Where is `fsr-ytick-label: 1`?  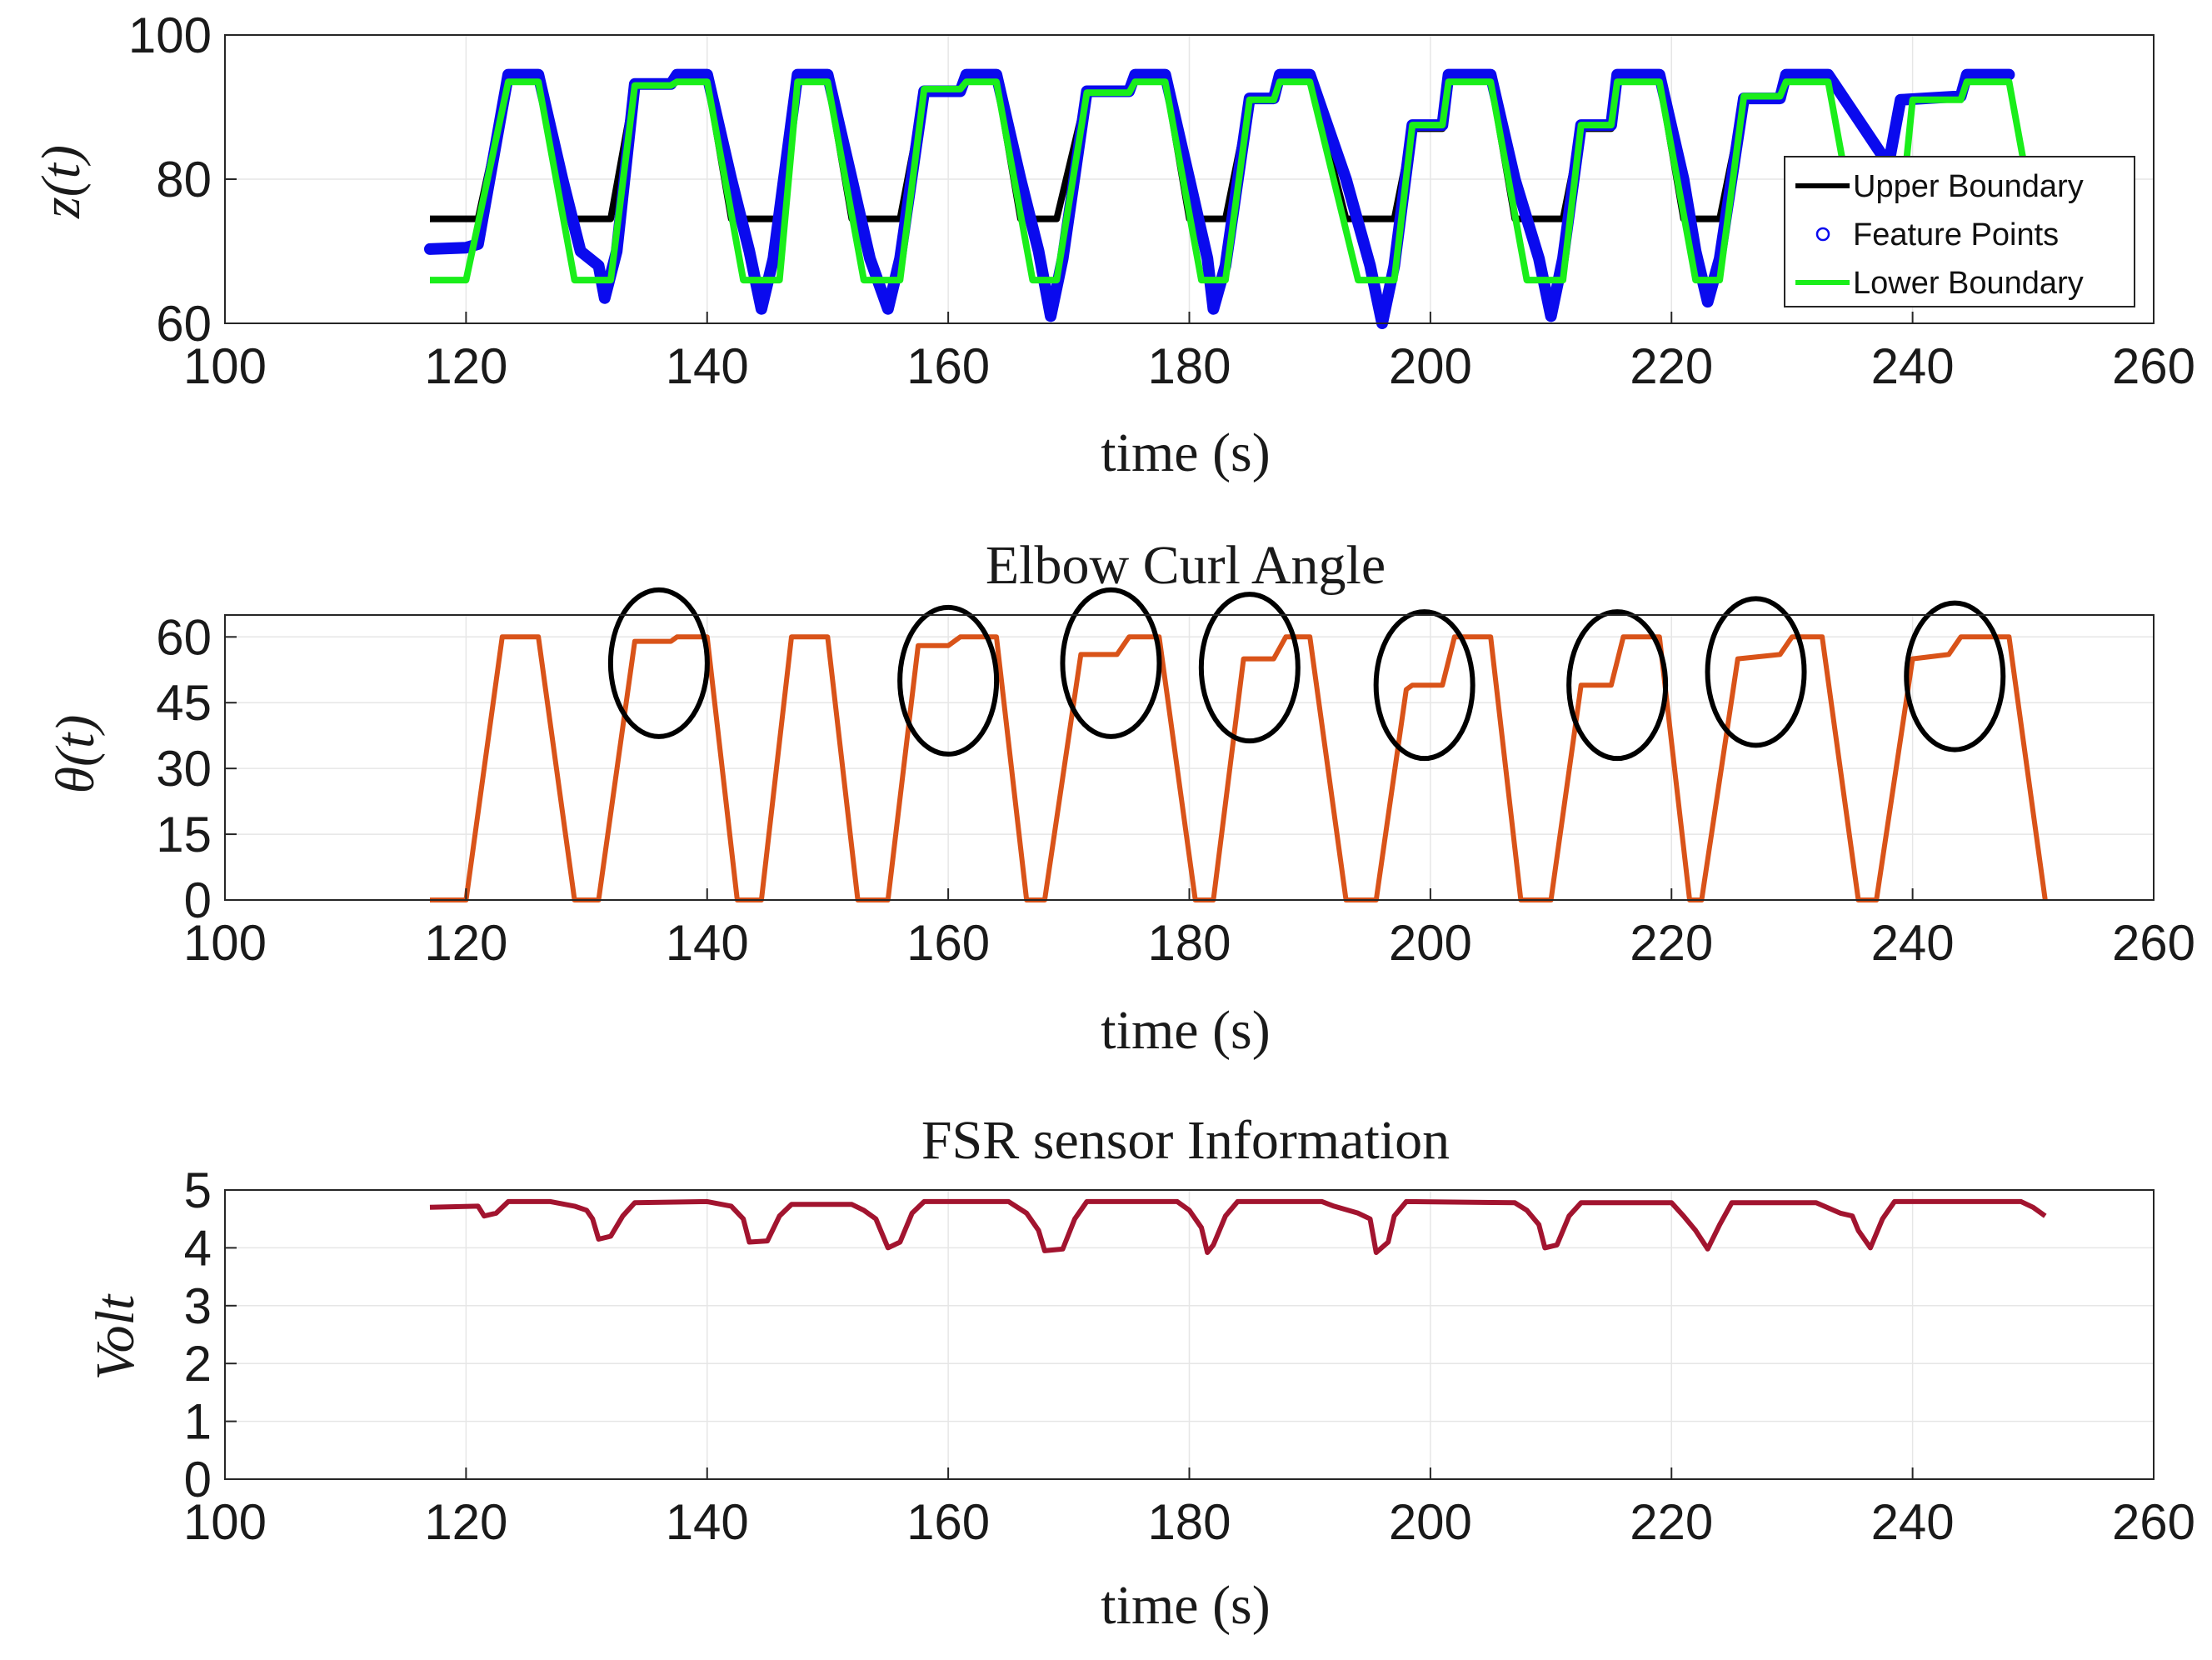
fsr-ytick-label: 1 is located at coordinates (198, 1422).